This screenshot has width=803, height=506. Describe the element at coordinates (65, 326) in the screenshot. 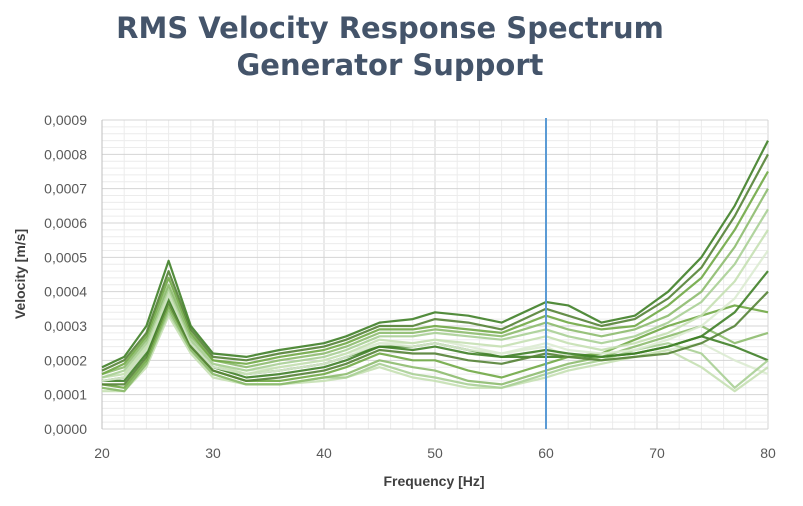

I see `y-tick-label: 0,0003` at that location.